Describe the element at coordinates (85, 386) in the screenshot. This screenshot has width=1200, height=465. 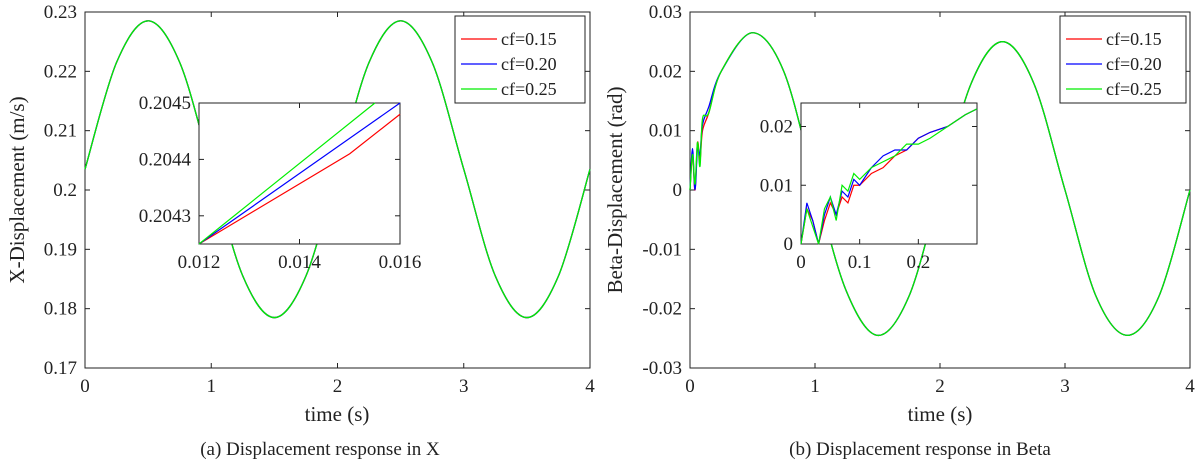
I see `panel-a-x-tick-label: 0` at that location.